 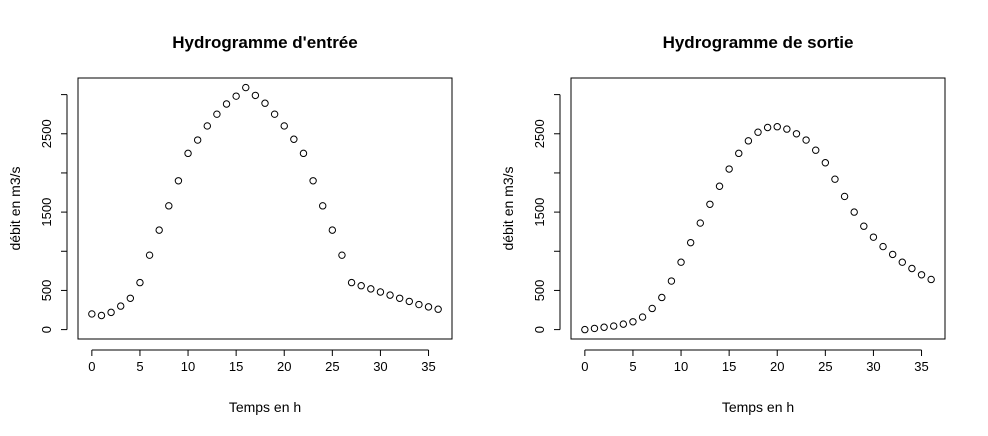 What do you see at coordinates (264, 42) in the screenshot?
I see `chart-title: Hydrogramme d'entrée` at bounding box center [264, 42].